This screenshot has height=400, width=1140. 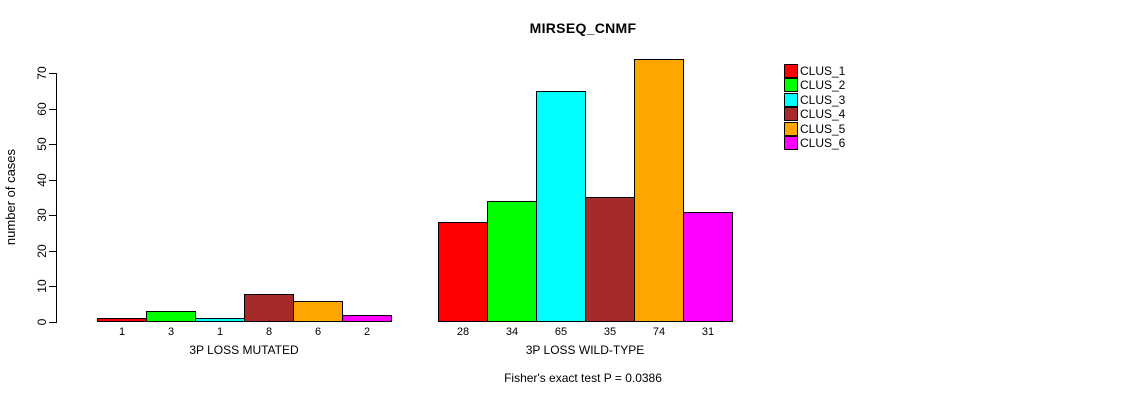 I want to click on bar-clus_2-group1, so click(x=171, y=316).